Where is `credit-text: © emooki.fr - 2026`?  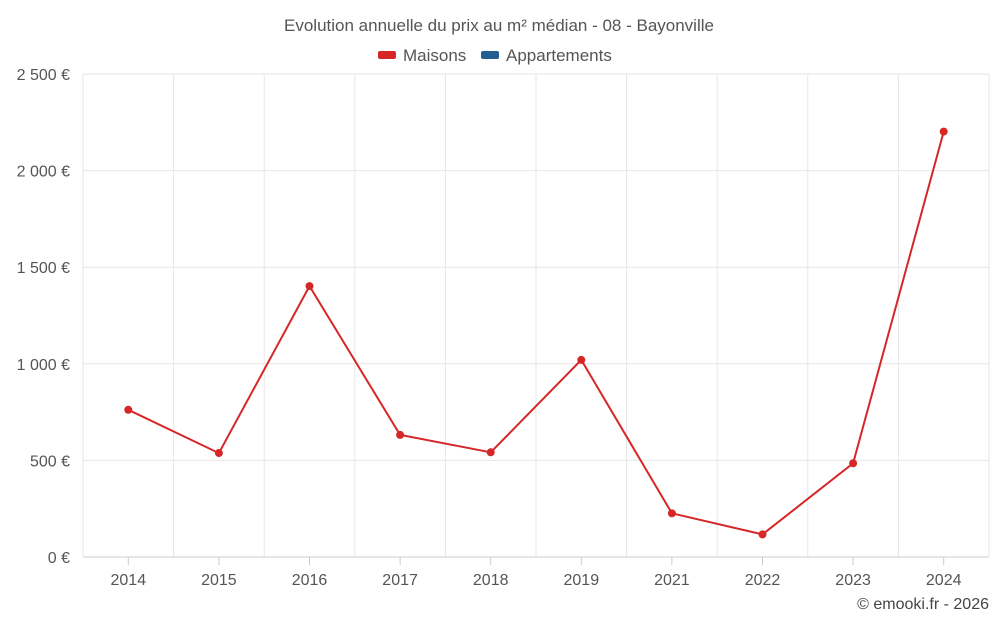
credit-text: © emooki.fr - 2026 is located at coordinates (923, 604).